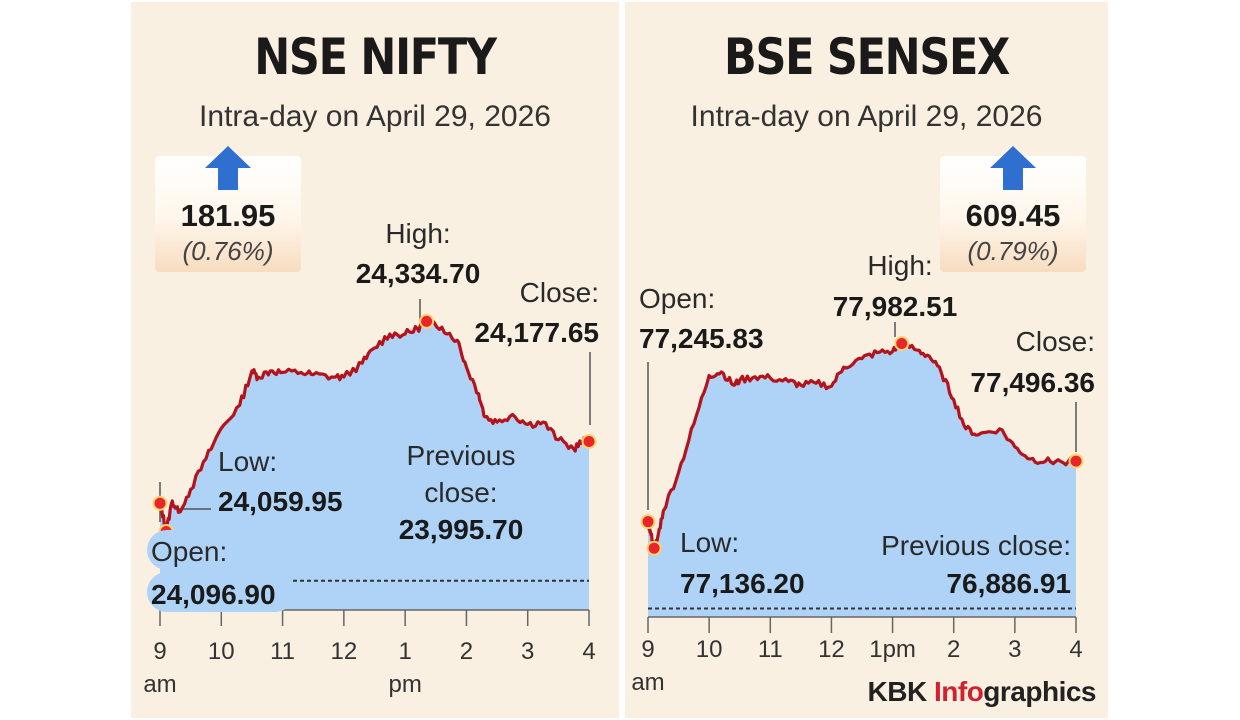 This screenshot has height=720, width=1240. I want to click on nifty-prev-close-label-1: Previous, so click(461, 455).